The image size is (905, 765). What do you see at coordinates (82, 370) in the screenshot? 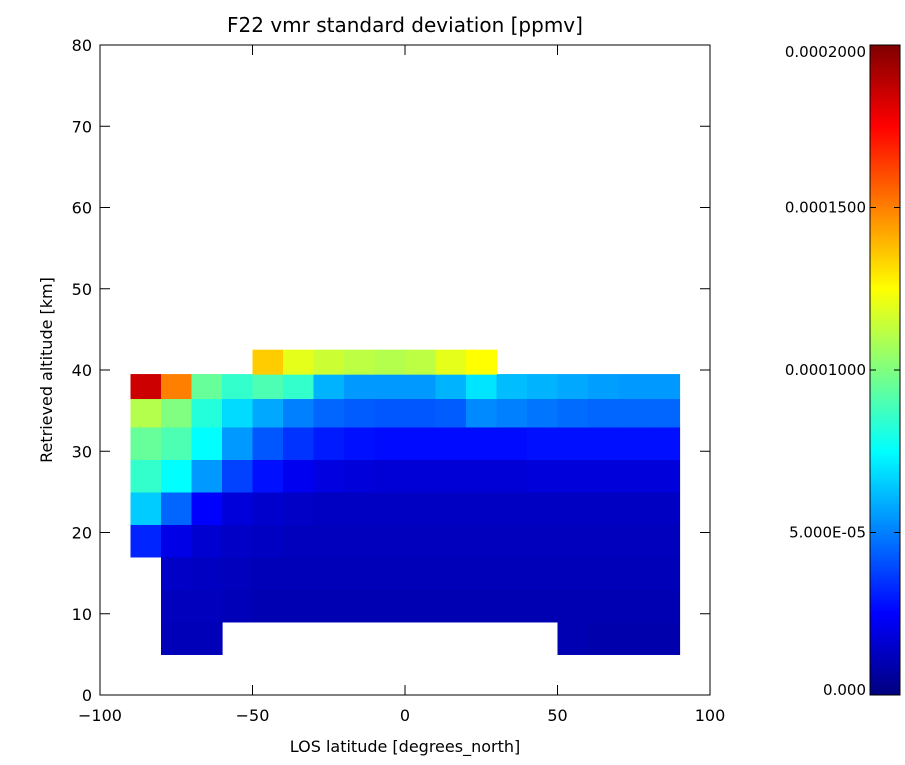
I see `y-tick-label: 40` at bounding box center [82, 370].